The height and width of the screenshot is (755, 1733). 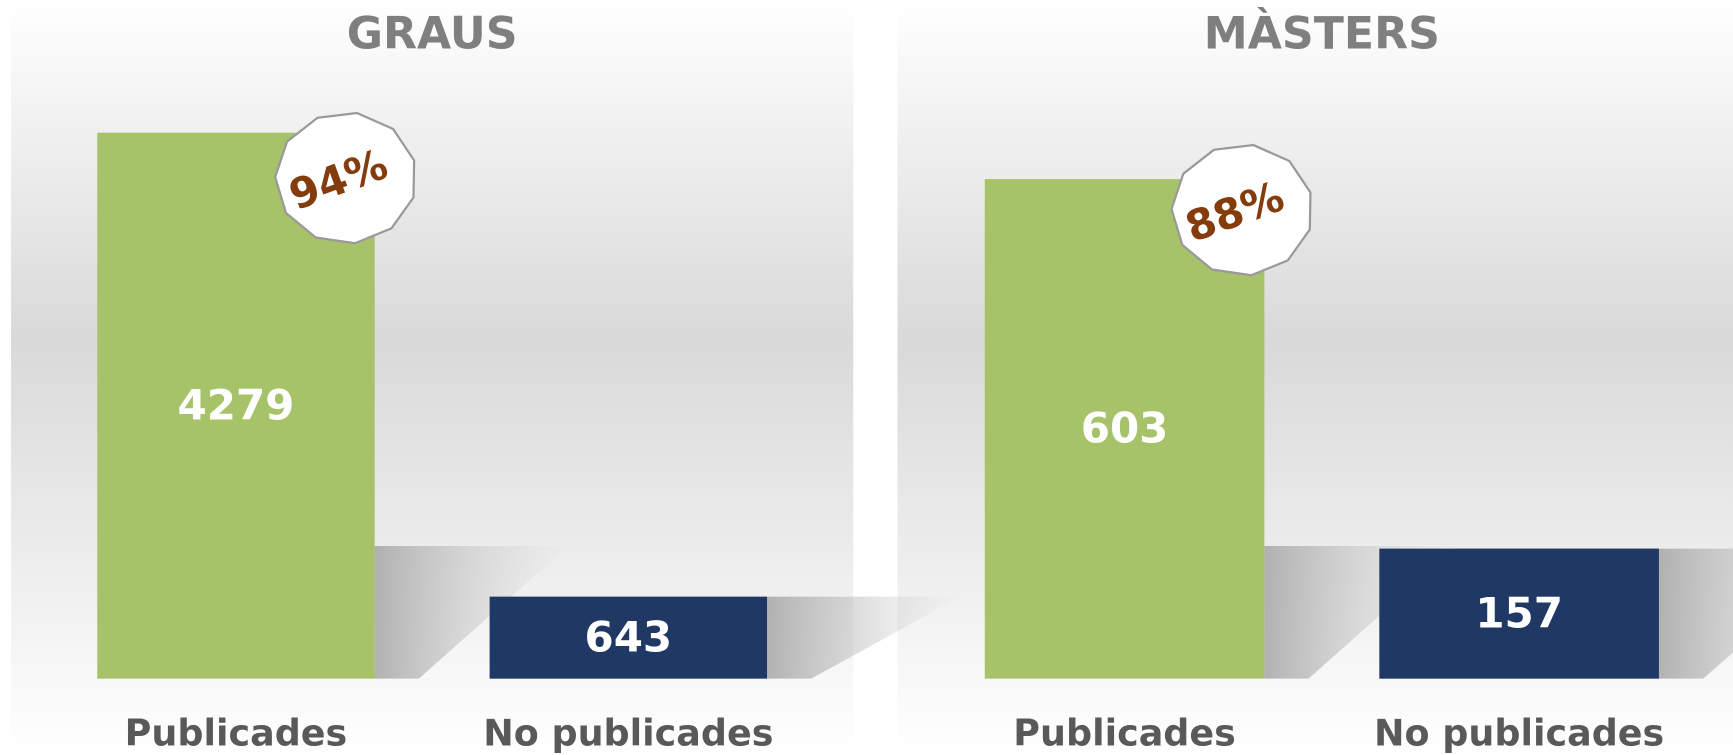 I want to click on chart-title: MÀSTERS, so click(x=1322, y=33).